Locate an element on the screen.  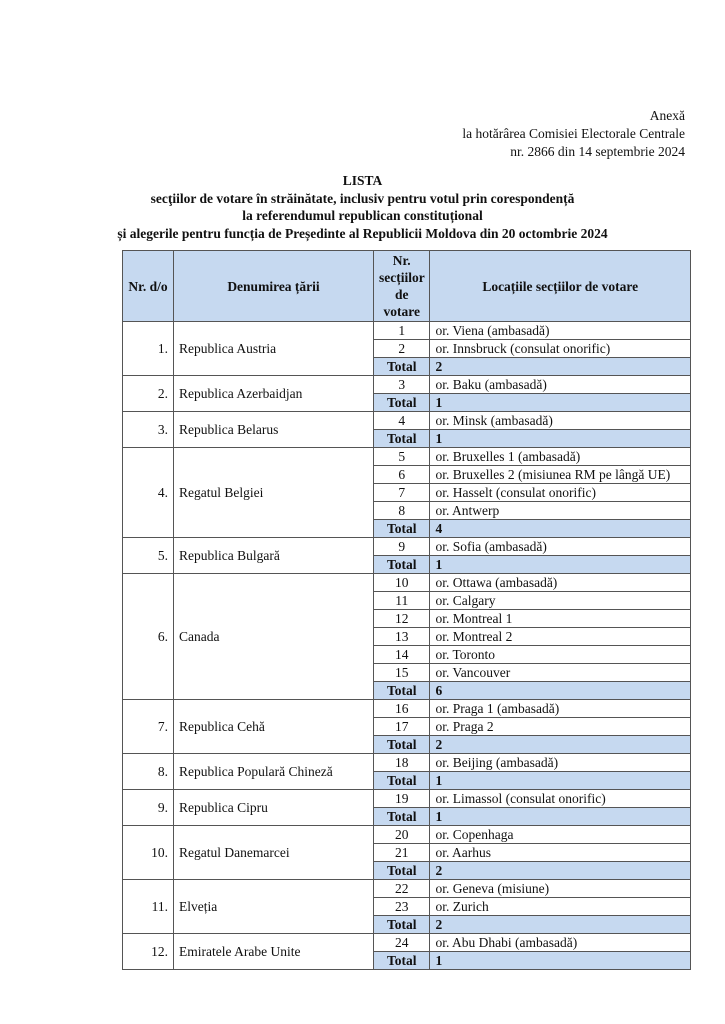
section-number: 7 is located at coordinates (401, 492).